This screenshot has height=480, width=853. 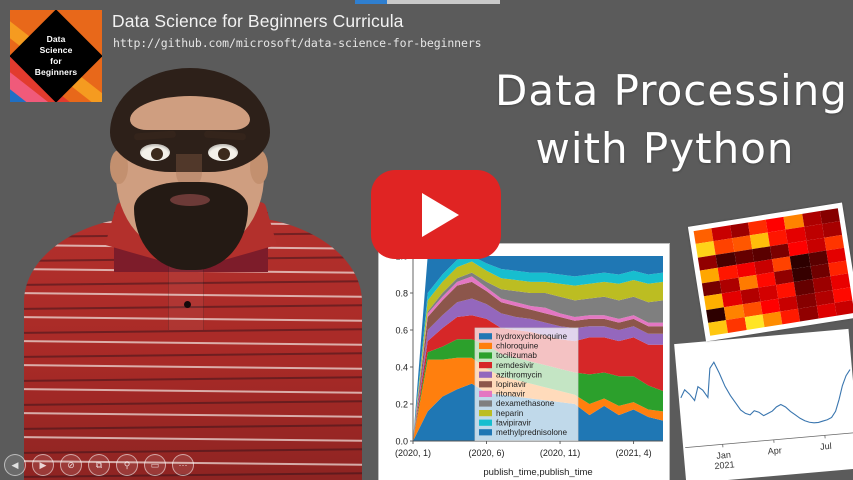 I want to click on area-series-ritonavir, so click(x=538, y=358).